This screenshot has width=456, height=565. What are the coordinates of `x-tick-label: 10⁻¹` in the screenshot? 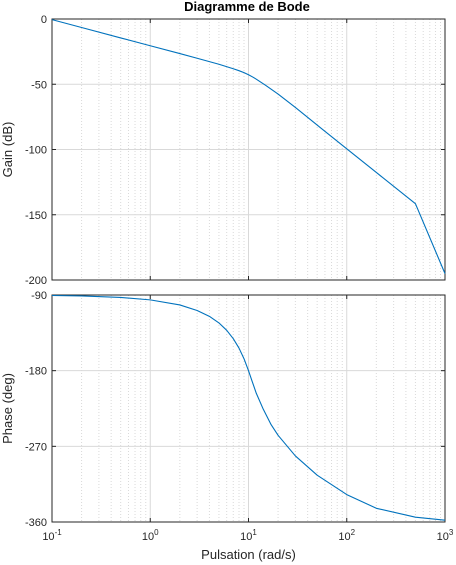 It's located at (52, 535).